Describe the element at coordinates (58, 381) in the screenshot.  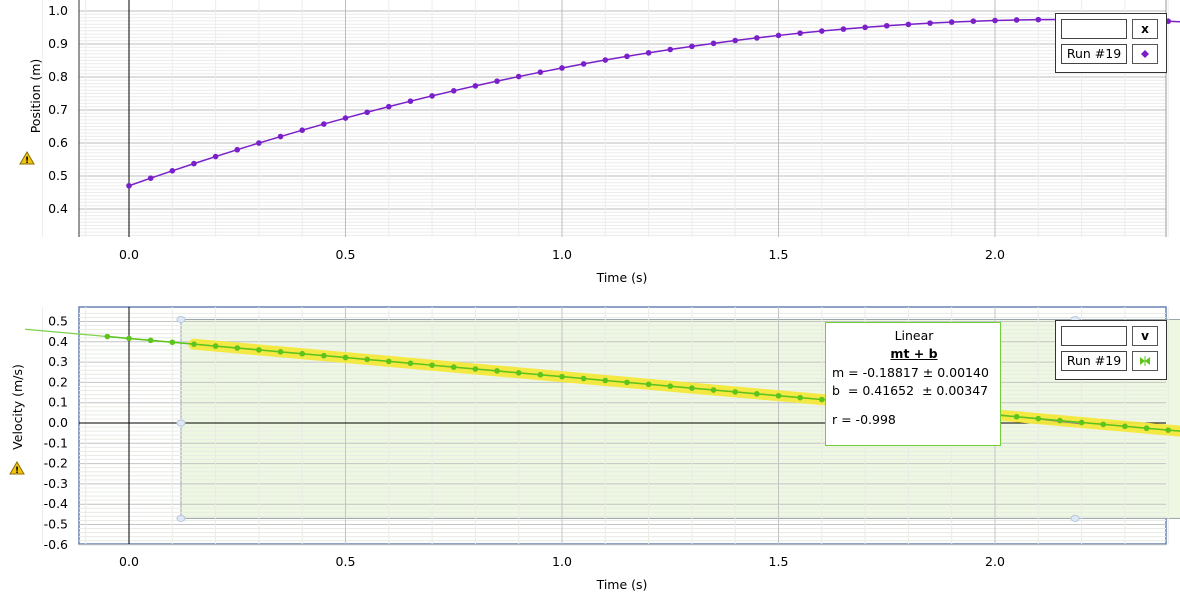
I see `y-tick-label: 0.2` at that location.